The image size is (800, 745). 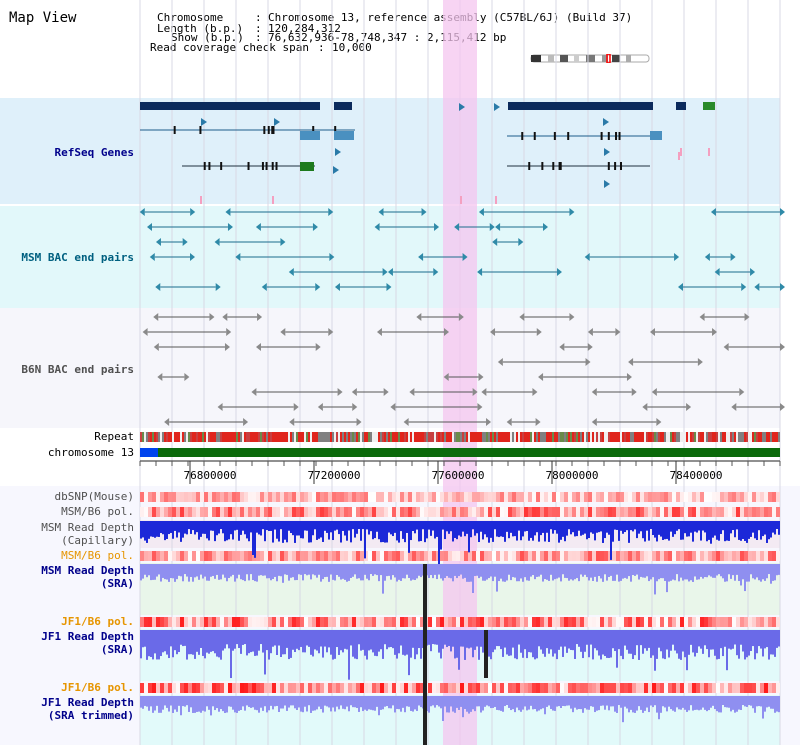 What do you see at coordinates (207, 37) in the screenshot?
I see `show-key: Show (b.p.)` at bounding box center [207, 37].